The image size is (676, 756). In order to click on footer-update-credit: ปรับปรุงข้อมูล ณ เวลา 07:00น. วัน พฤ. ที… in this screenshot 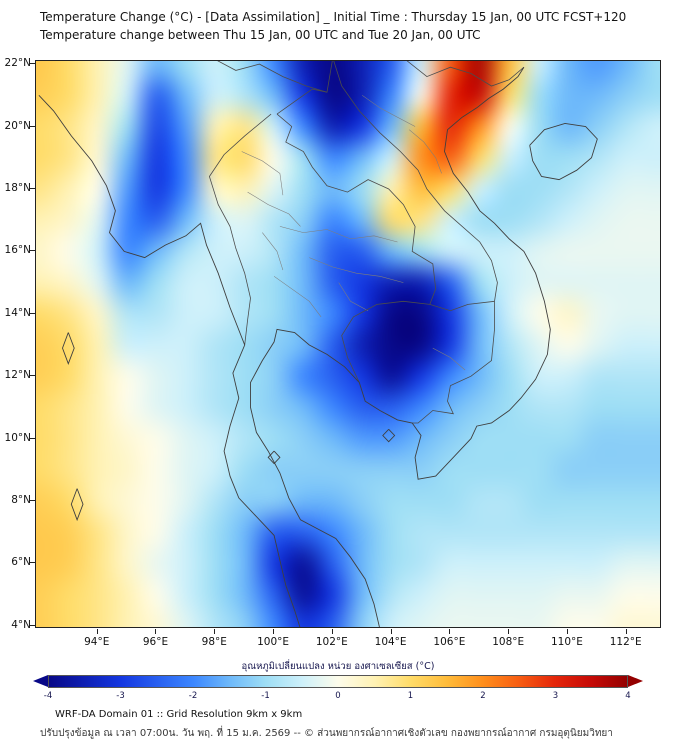, I will do `click(326, 733)`.